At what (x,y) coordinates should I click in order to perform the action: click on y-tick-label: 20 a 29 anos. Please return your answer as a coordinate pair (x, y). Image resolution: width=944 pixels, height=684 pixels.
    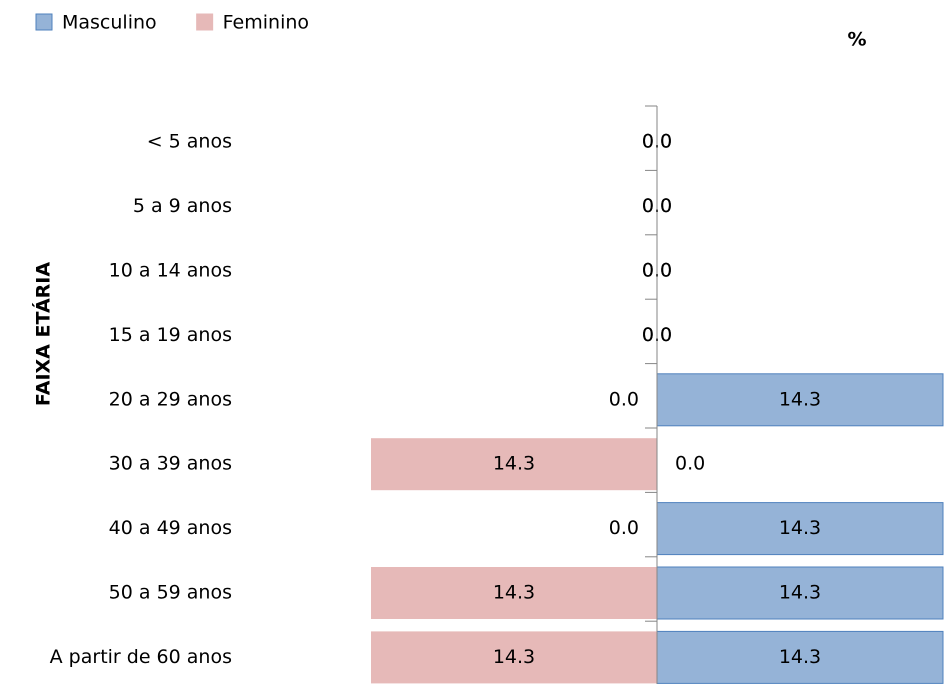
    Looking at the image, I should click on (170, 399).